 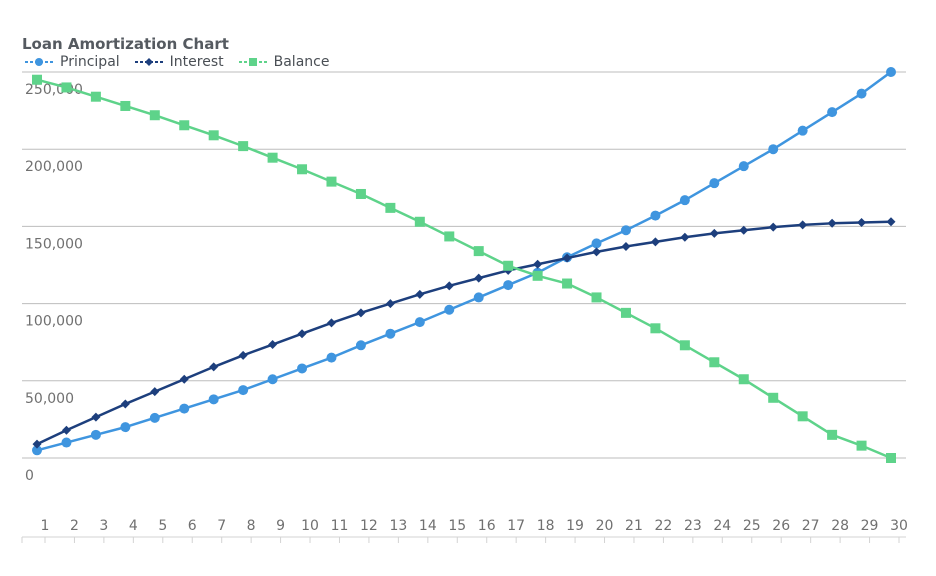 I want to click on legend-swatch-balance-icon, so click(x=252, y=62).